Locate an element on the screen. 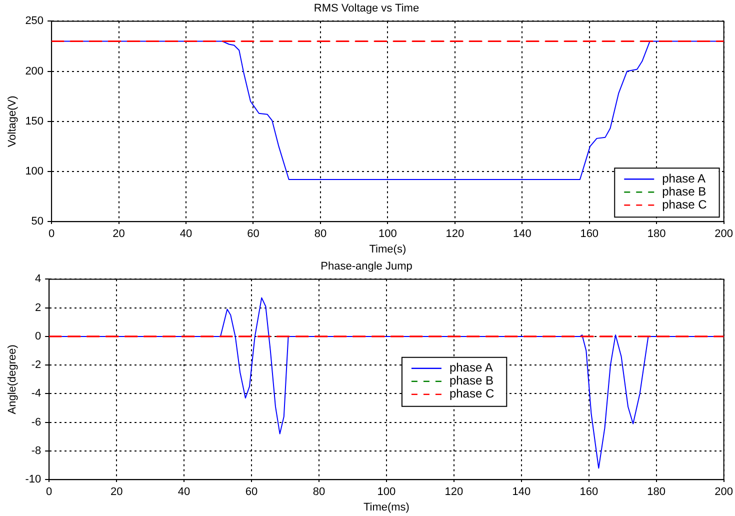  y-tick-label: 200 is located at coordinates (34, 71).